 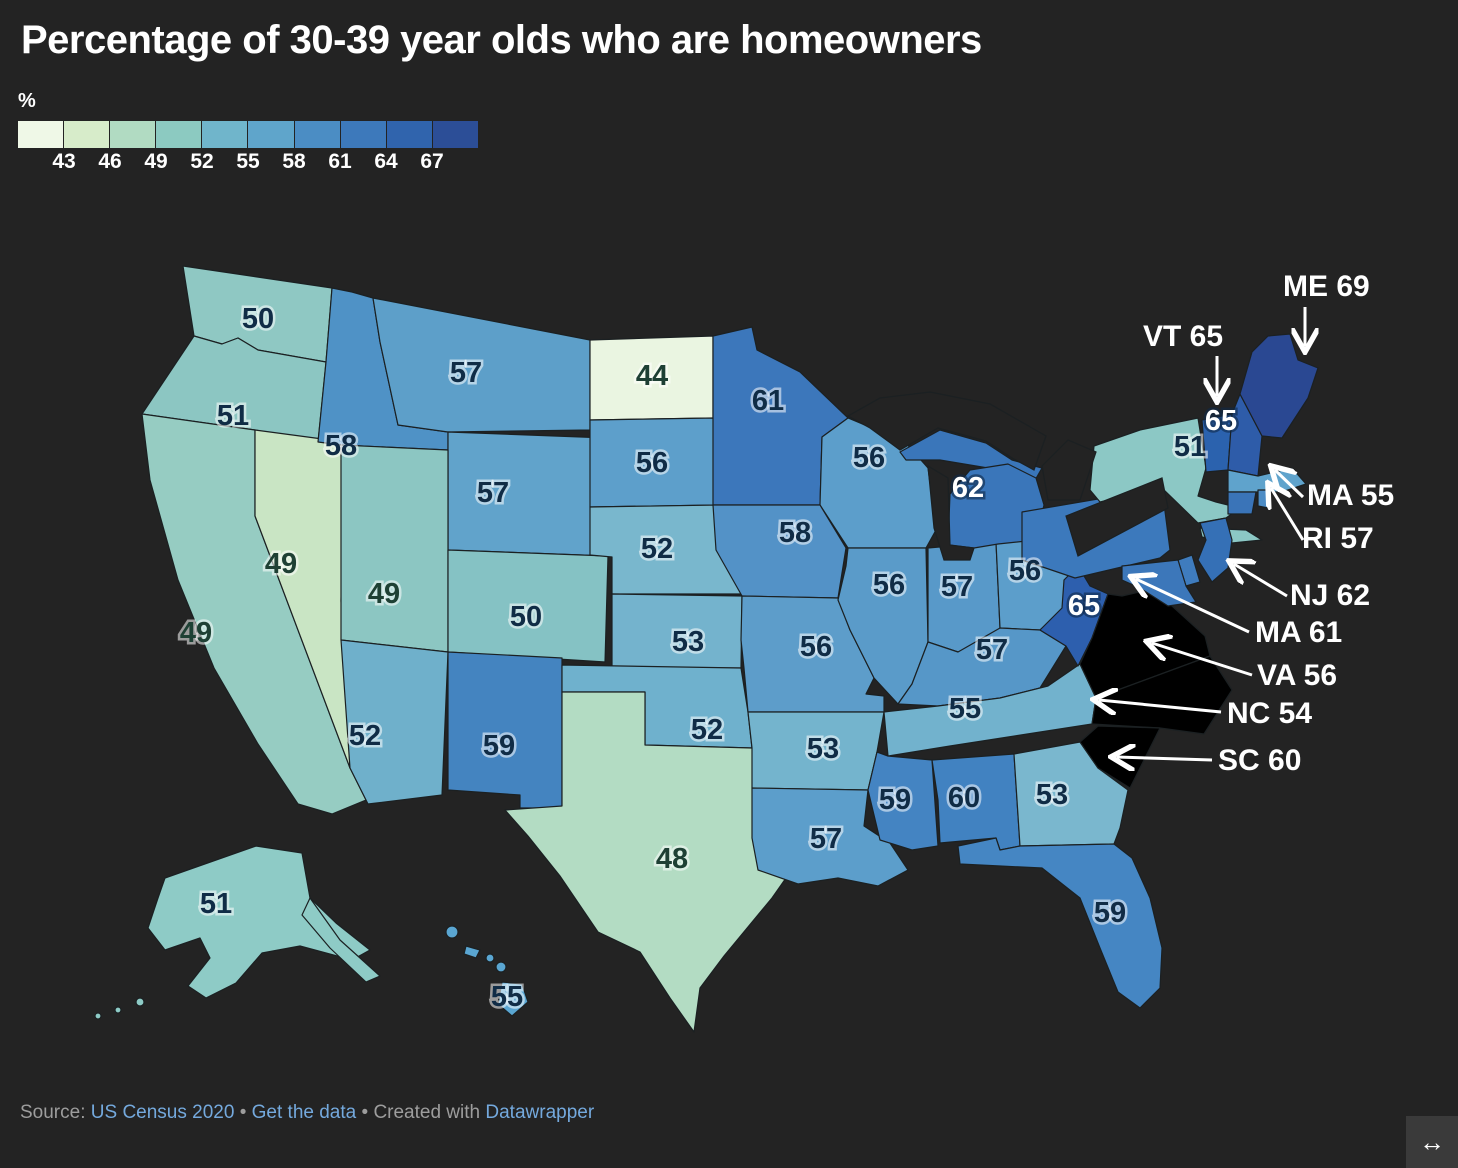 I want to click on callout-va: VA 56, so click(x=1297, y=675).